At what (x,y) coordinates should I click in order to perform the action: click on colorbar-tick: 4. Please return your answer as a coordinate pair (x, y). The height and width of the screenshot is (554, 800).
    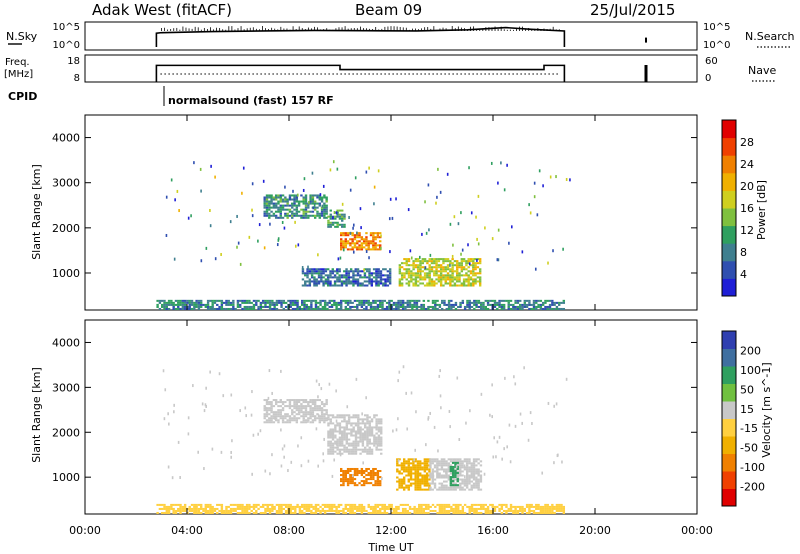
    Looking at the image, I should click on (743, 274).